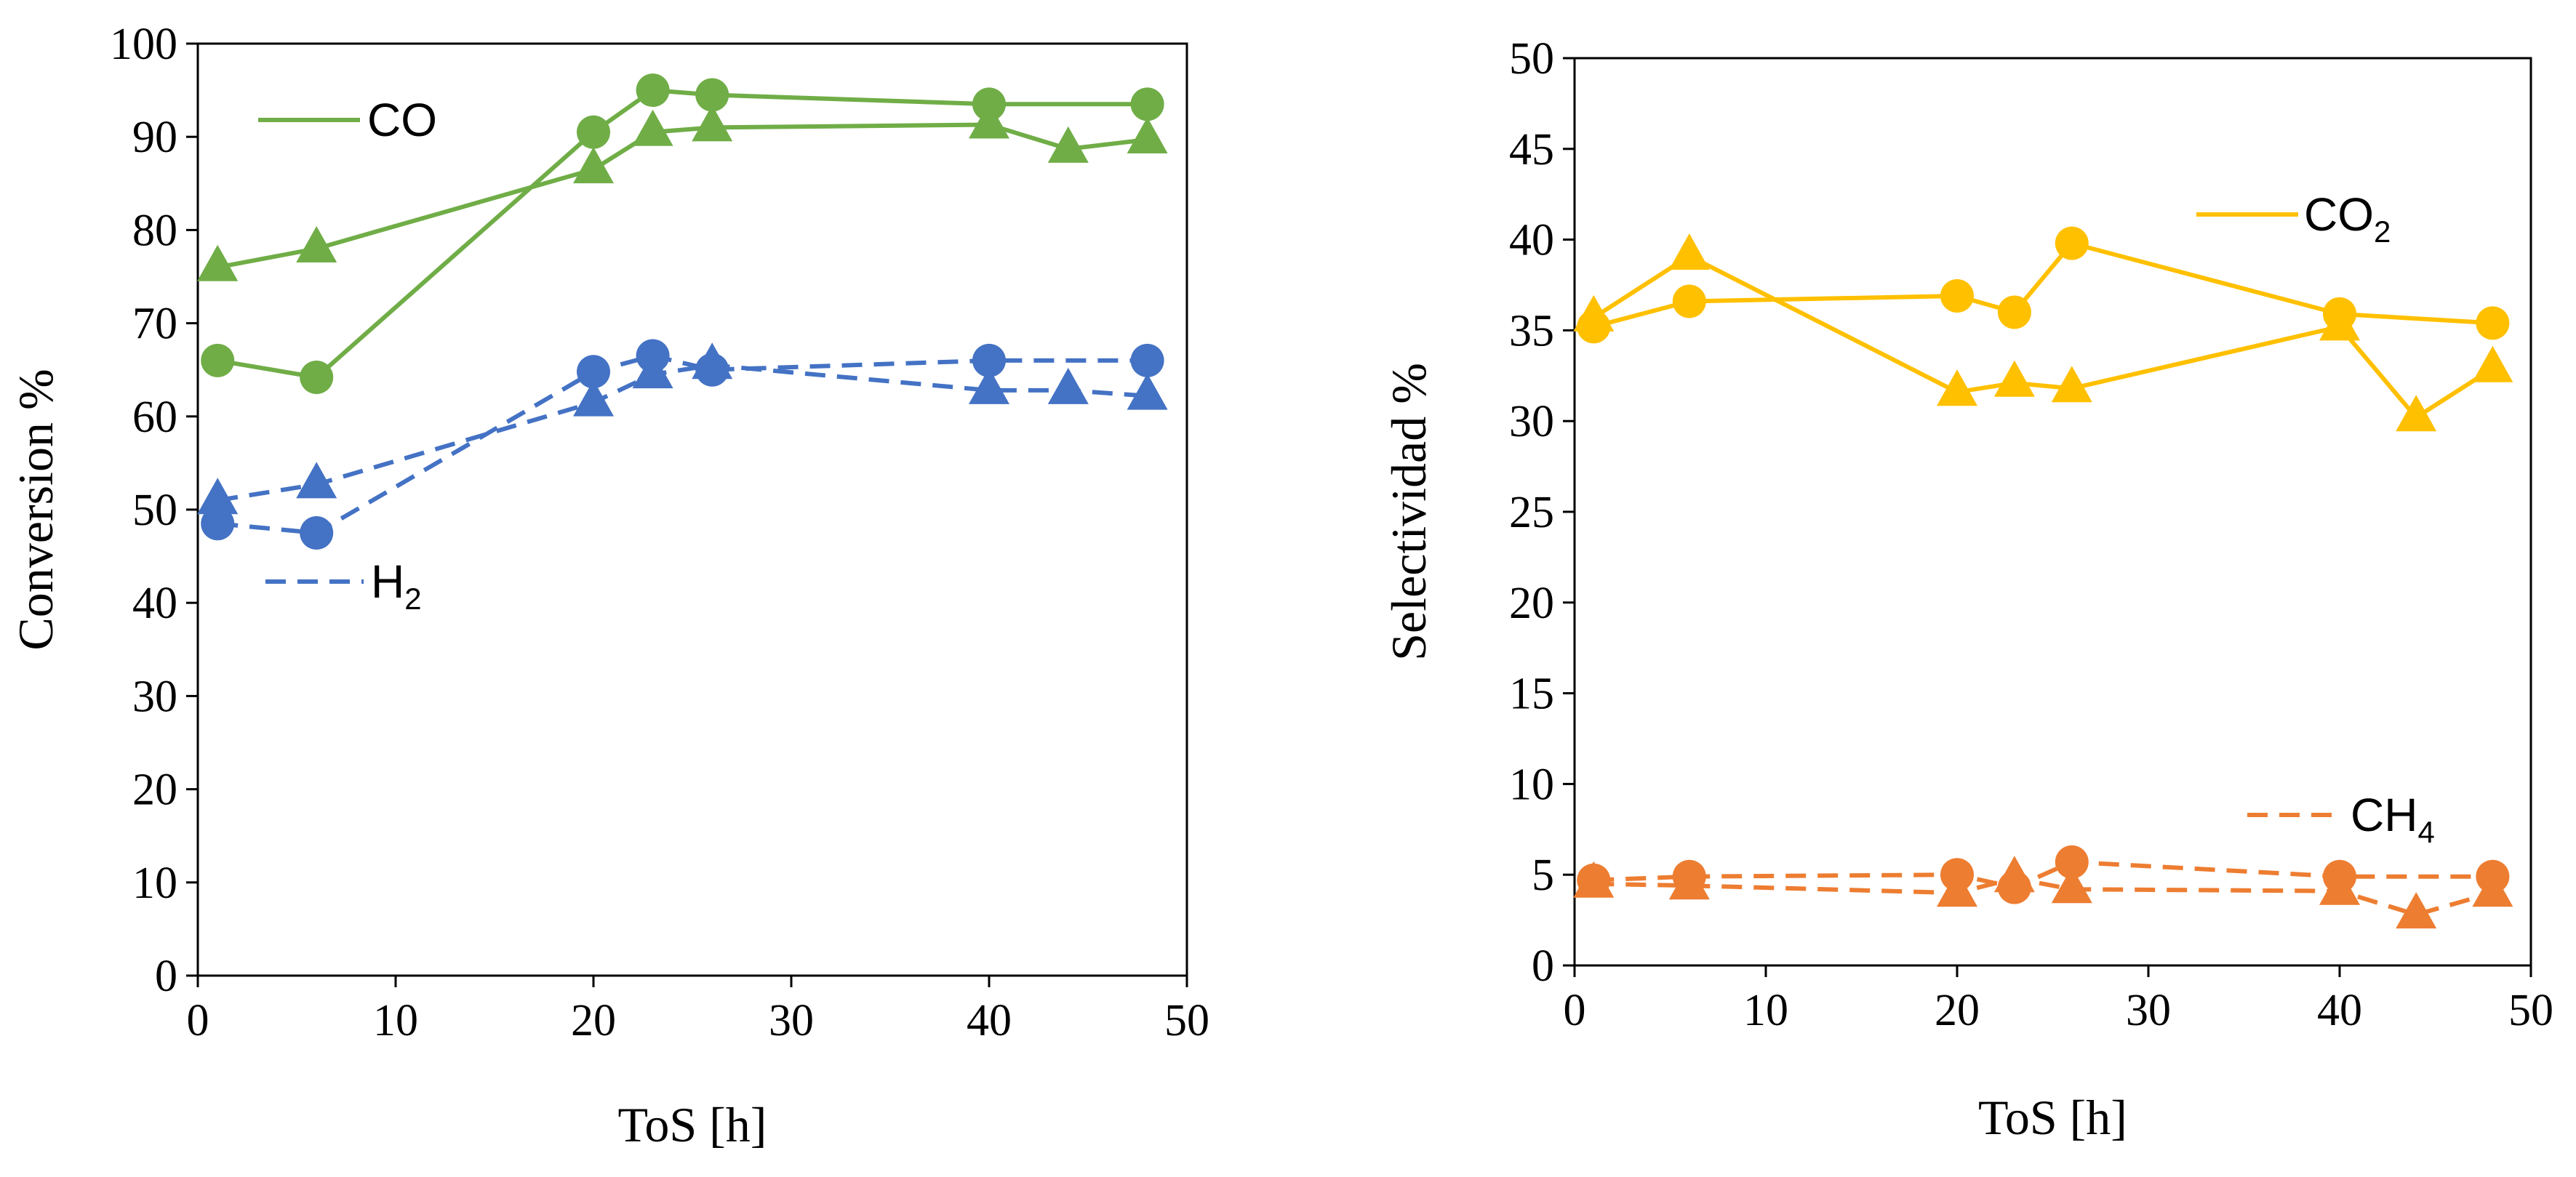 This screenshot has width=2576, height=1177. What do you see at coordinates (1531, 694) in the screenshot?
I see `y-tick-label: 15` at bounding box center [1531, 694].